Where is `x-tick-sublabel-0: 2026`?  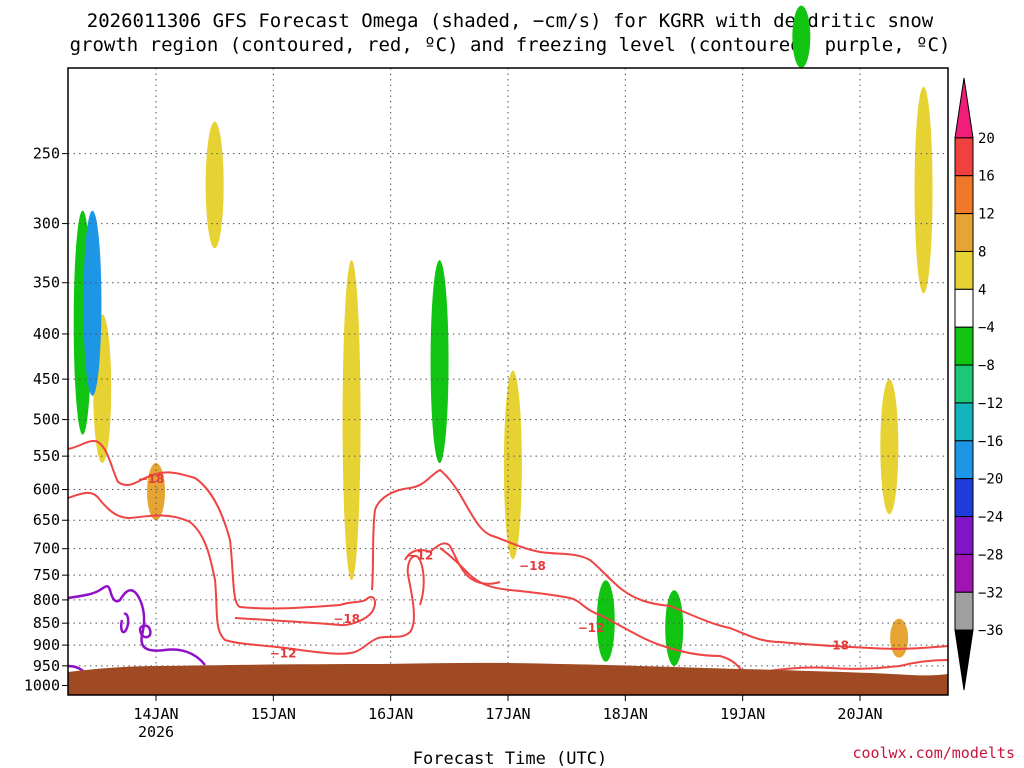 x-tick-sublabel-0: 2026 is located at coordinates (156, 732).